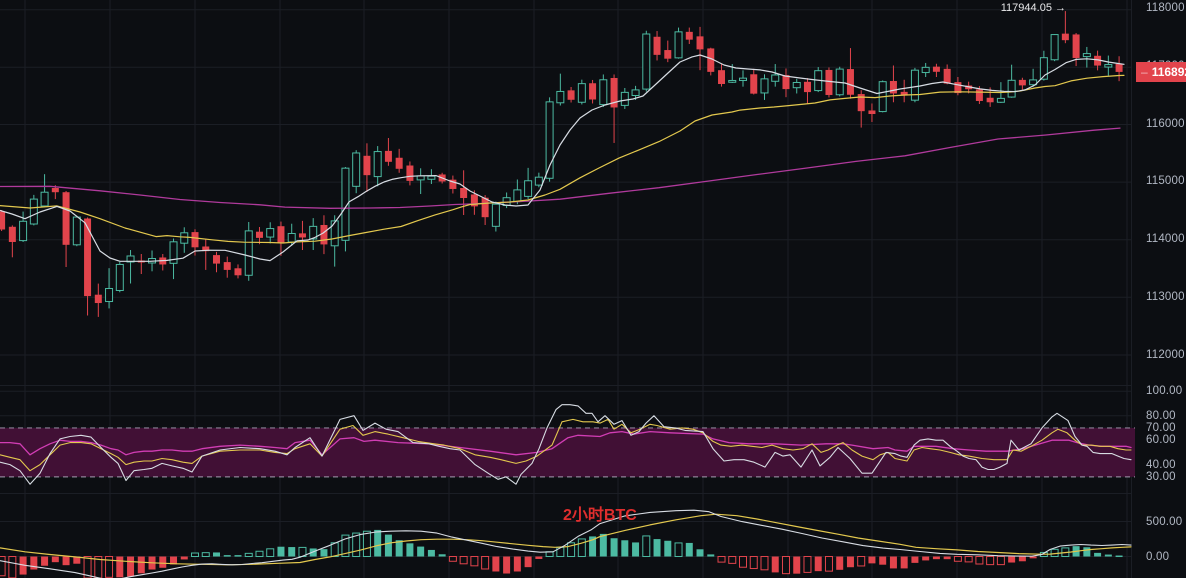 The height and width of the screenshot is (578, 1186). What do you see at coordinates (1161, 464) in the screenshot?
I see `oscillator-axis-label: 40.00` at bounding box center [1161, 464].